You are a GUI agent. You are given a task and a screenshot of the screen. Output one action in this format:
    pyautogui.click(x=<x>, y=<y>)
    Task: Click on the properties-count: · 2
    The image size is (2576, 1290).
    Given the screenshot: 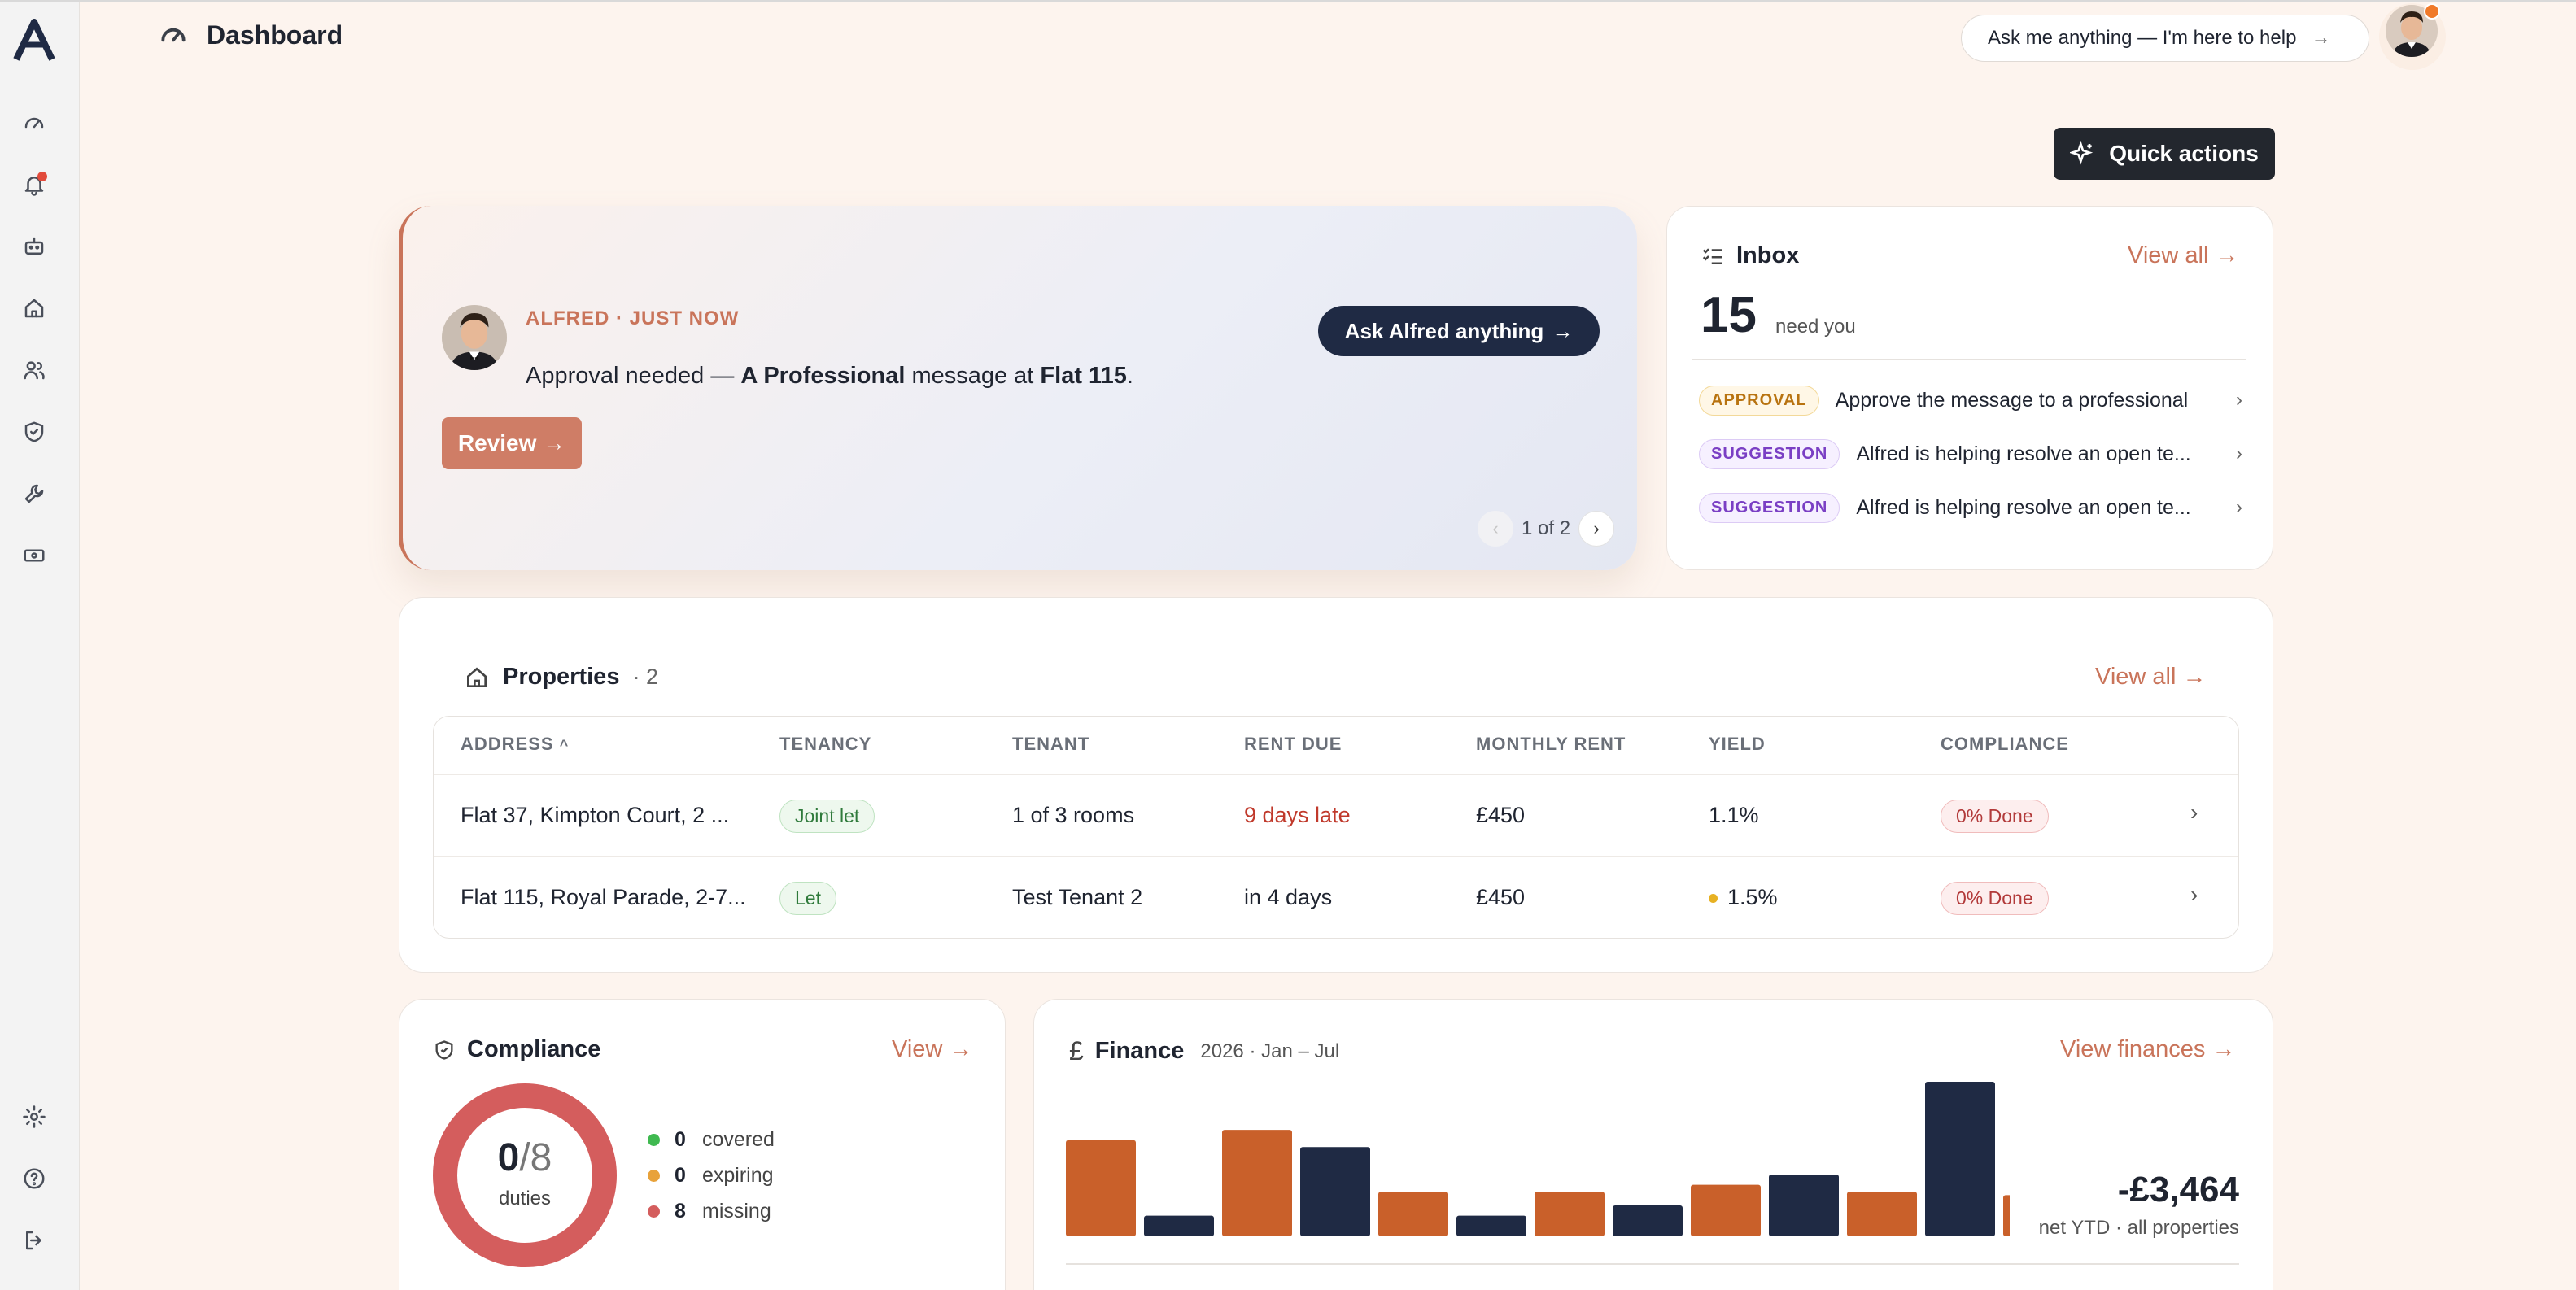 What is the action you would take?
    pyautogui.click(x=645, y=677)
    